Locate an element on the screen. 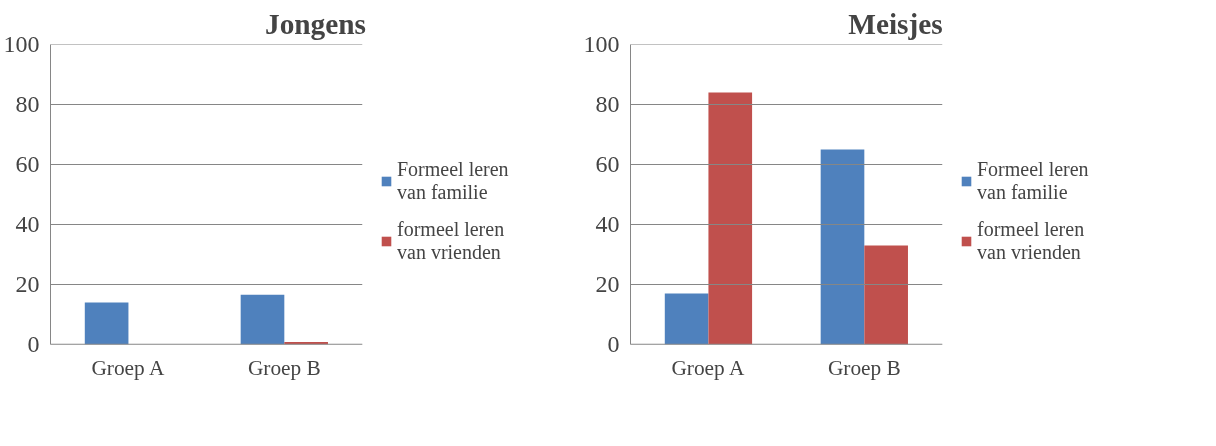  chart-title: Jongens is located at coordinates (315, 23).